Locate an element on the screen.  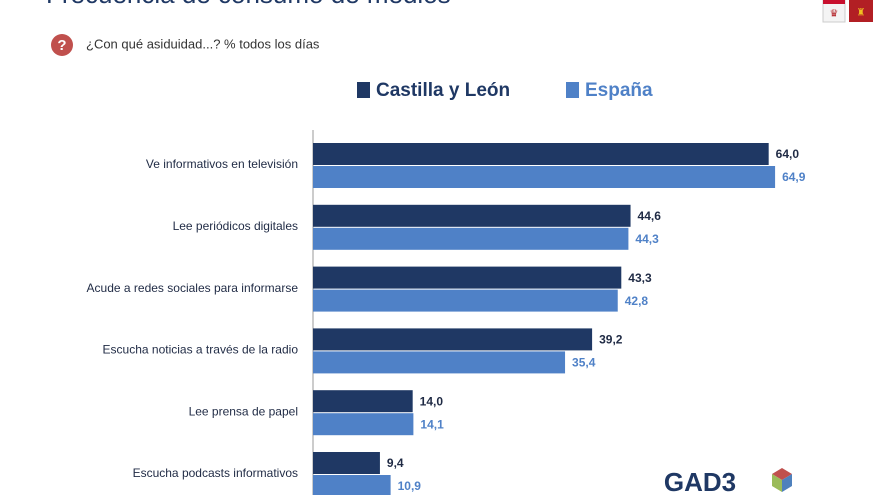
question-icon: ? is located at coordinates (62, 45).